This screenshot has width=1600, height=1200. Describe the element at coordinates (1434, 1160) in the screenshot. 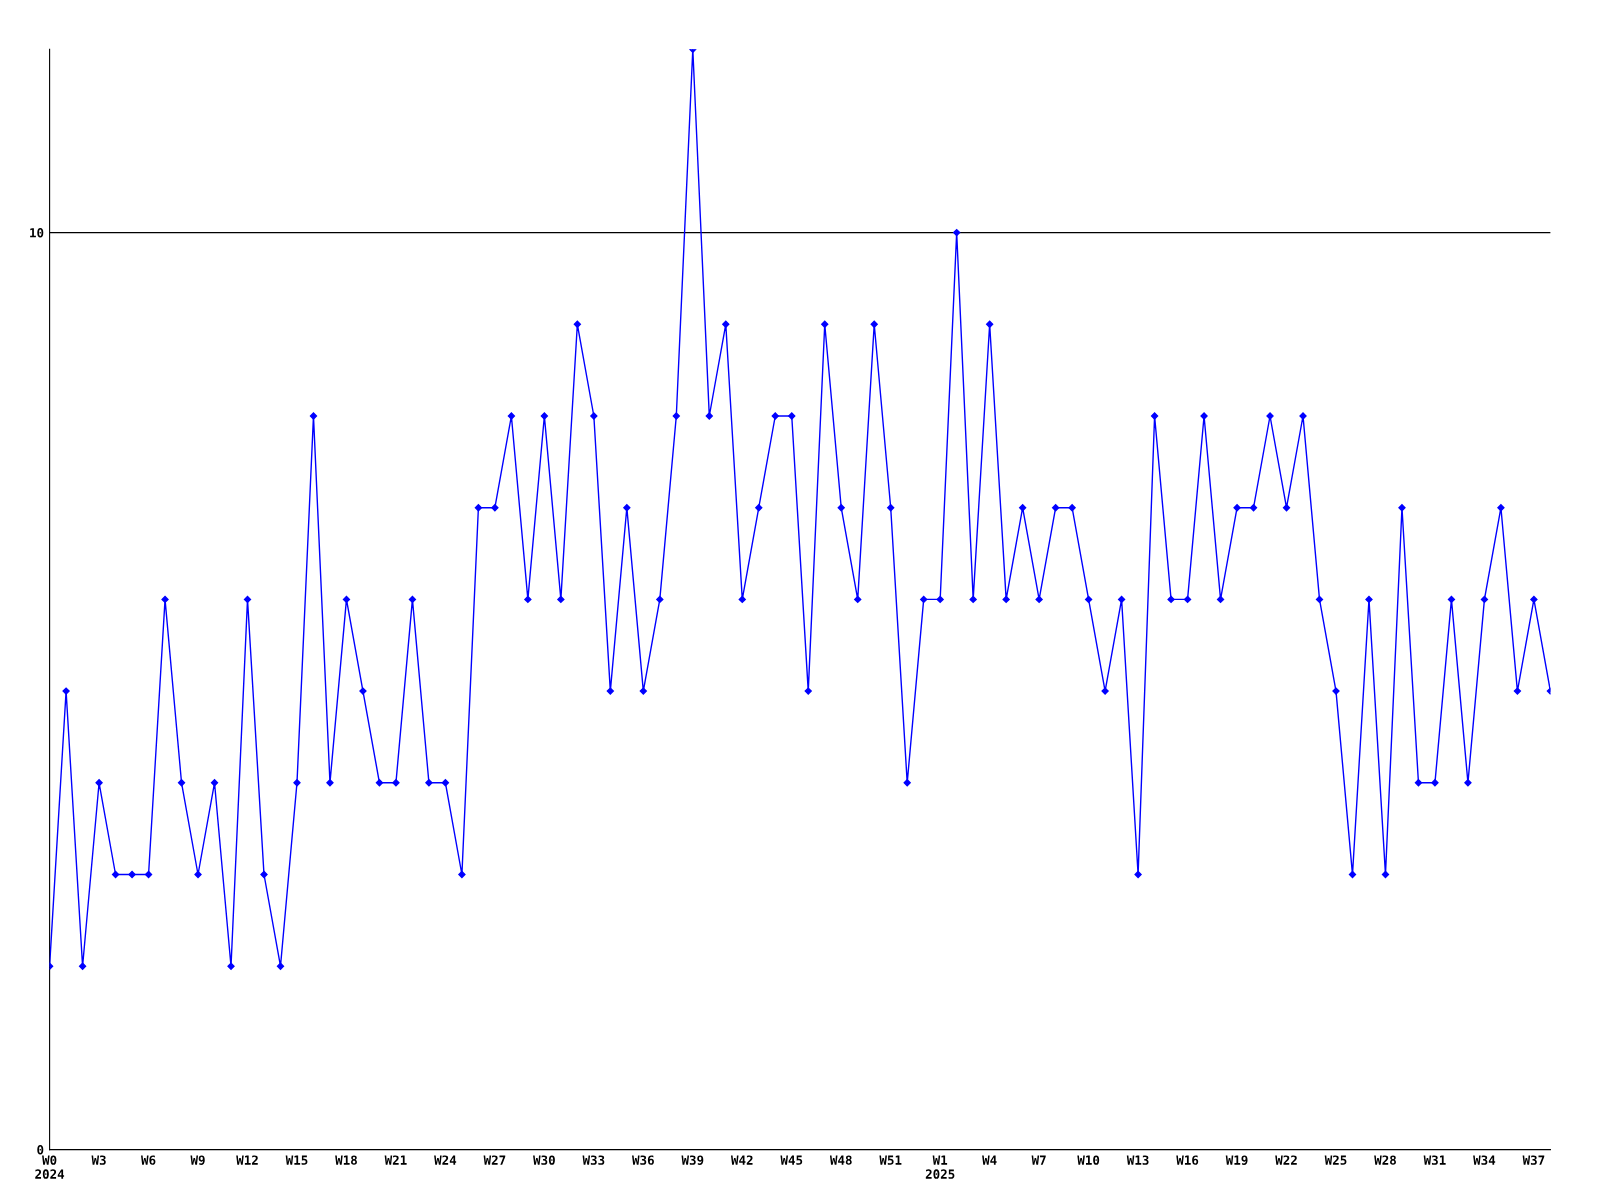

I see `x-tick-label: W31` at that location.